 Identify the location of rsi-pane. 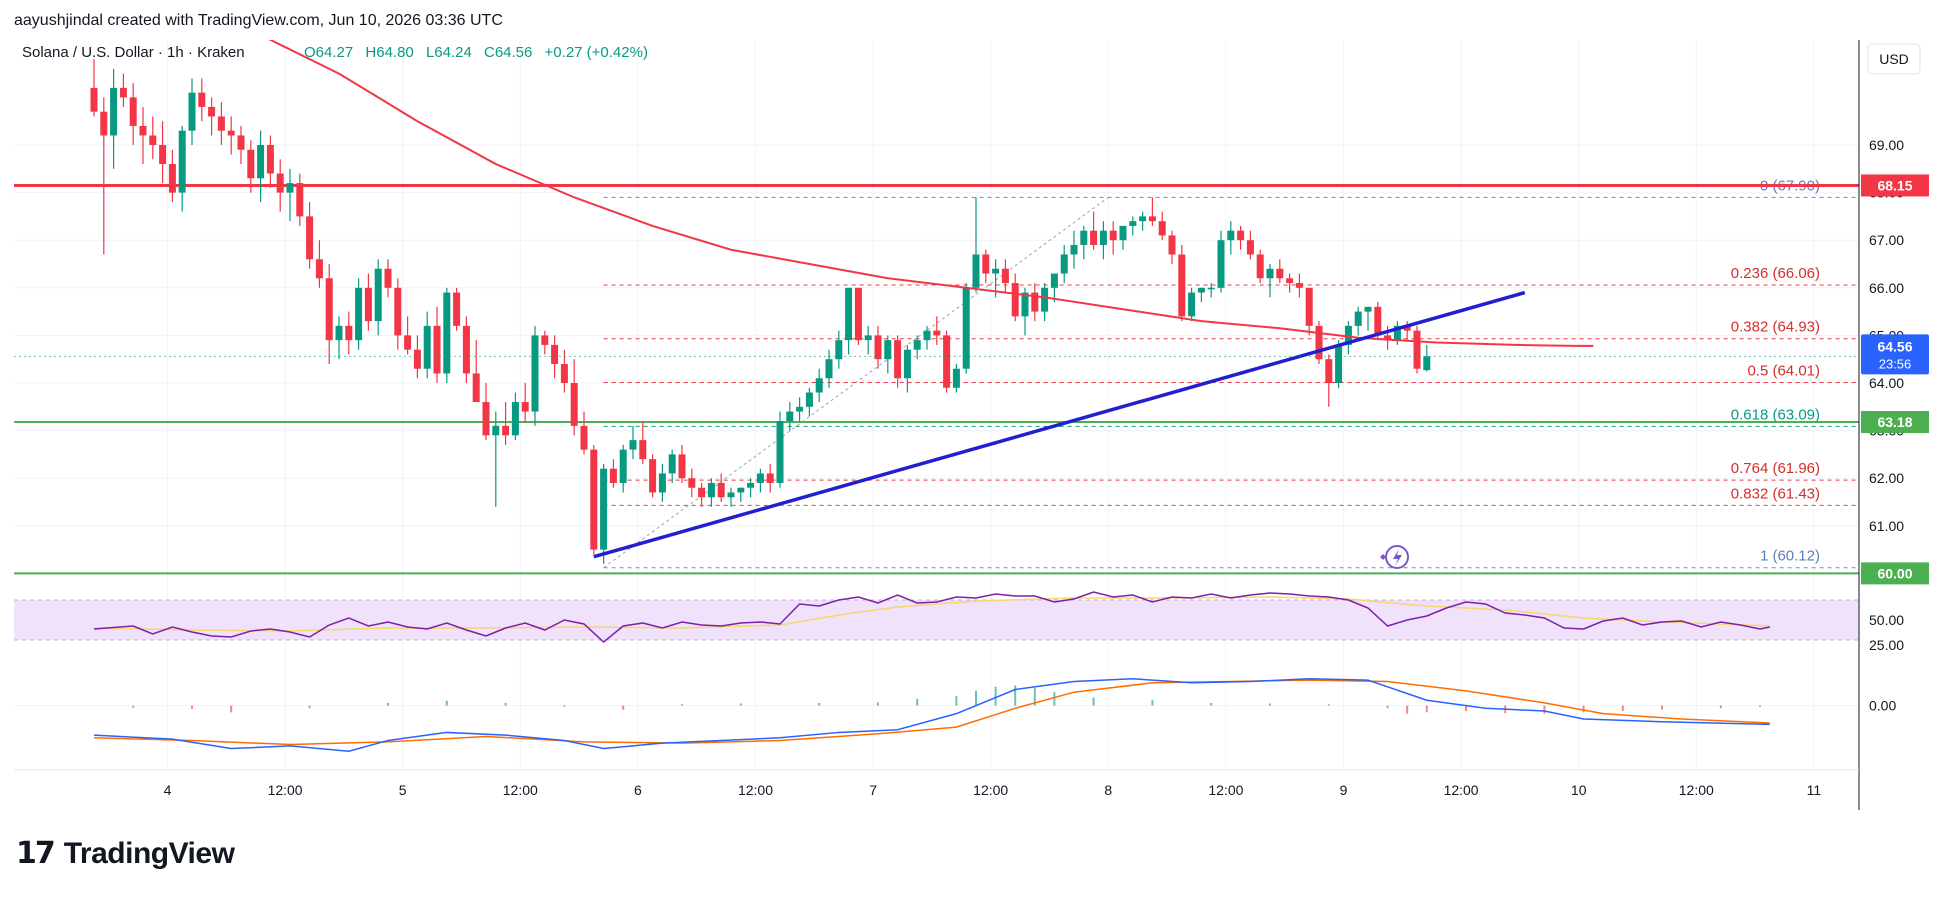
(936, 617).